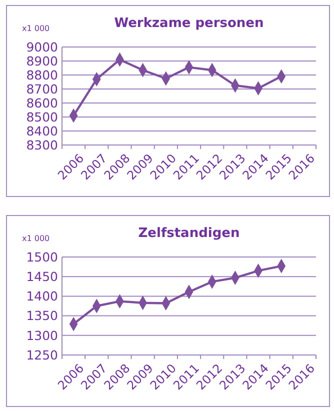 This screenshot has height=411, width=334. I want to click on y-tick-label: 9000, so click(42, 46).